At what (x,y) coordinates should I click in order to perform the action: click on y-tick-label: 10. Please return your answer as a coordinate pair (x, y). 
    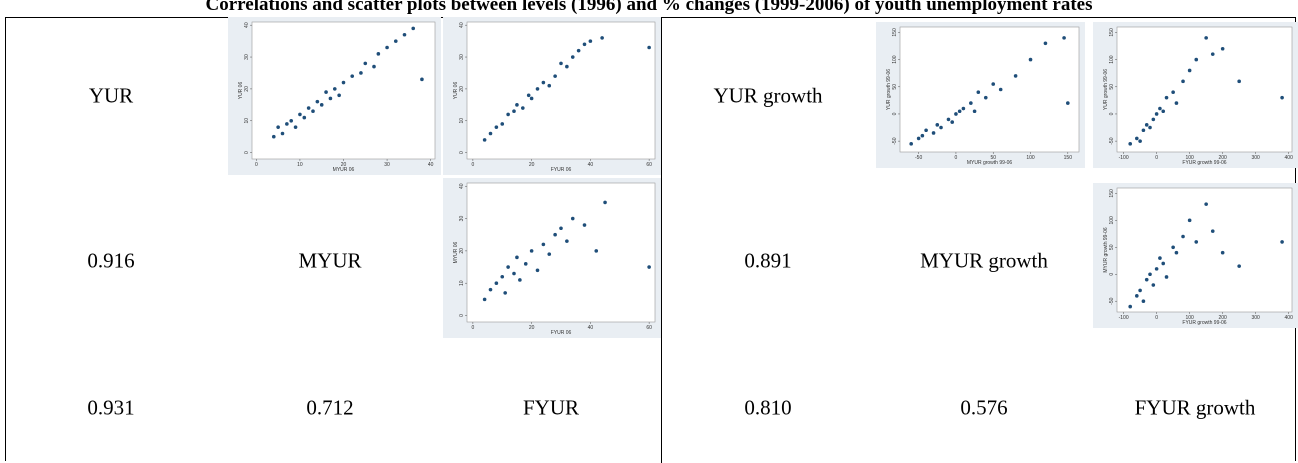
    Looking at the image, I should click on (462, 283).